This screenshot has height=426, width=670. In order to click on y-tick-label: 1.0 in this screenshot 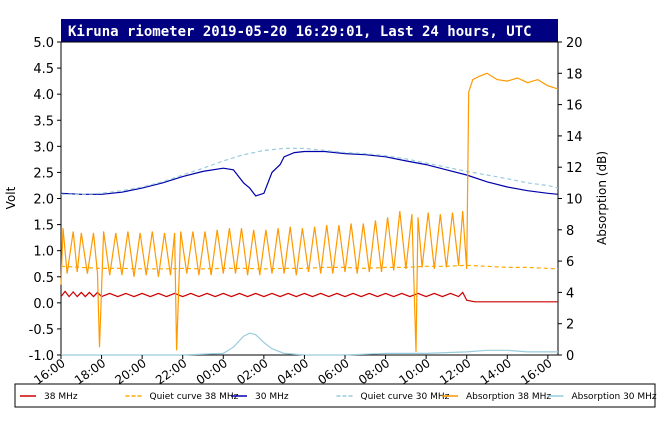, I will do `click(43, 252)`.